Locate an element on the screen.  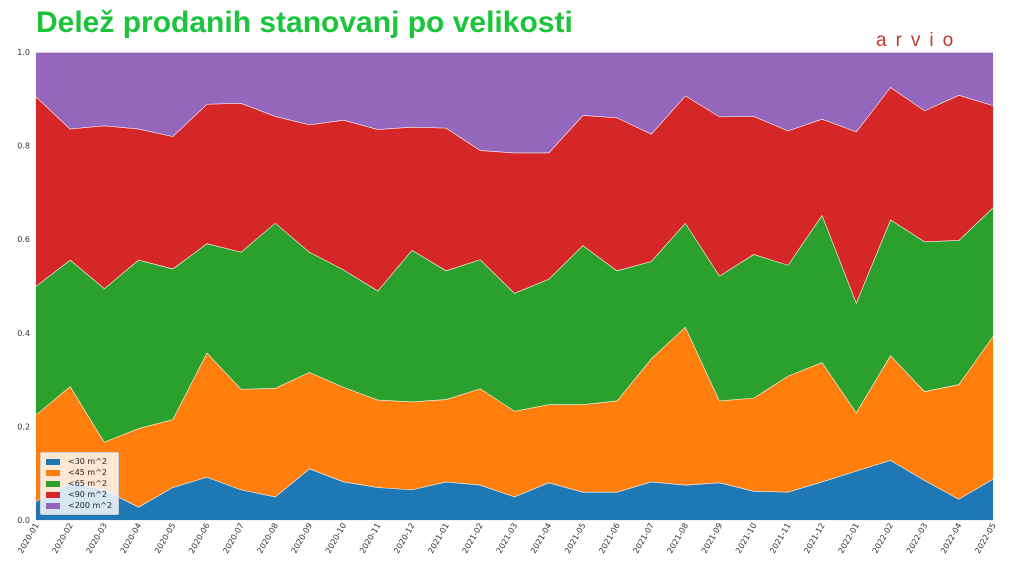
x-tick-label: 2020-11 is located at coordinates (370, 538).